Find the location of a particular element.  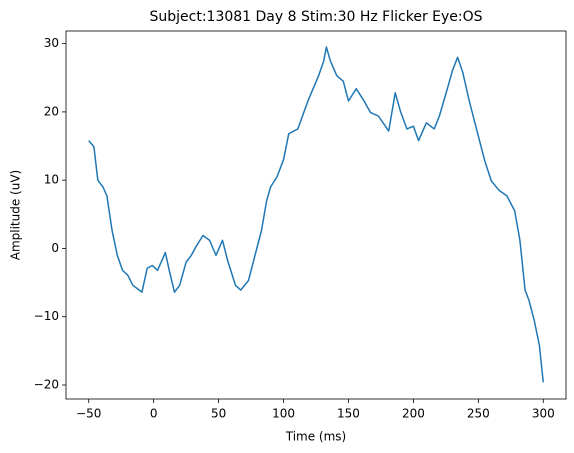

x-tick-label: 150 is located at coordinates (348, 414).